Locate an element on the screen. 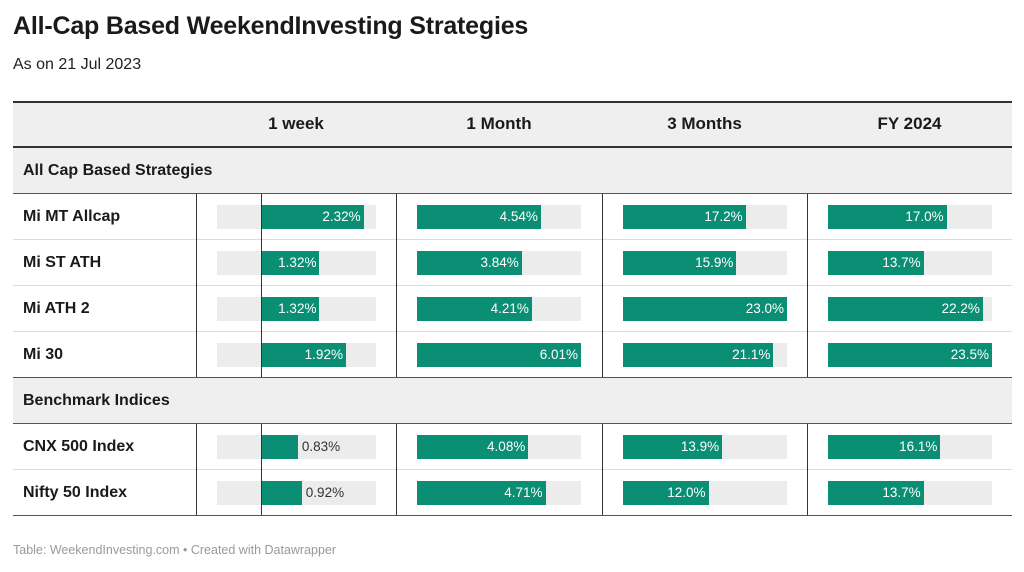 The height and width of the screenshot is (572, 1024). bar-value-label: 21.1% is located at coordinates (751, 354).